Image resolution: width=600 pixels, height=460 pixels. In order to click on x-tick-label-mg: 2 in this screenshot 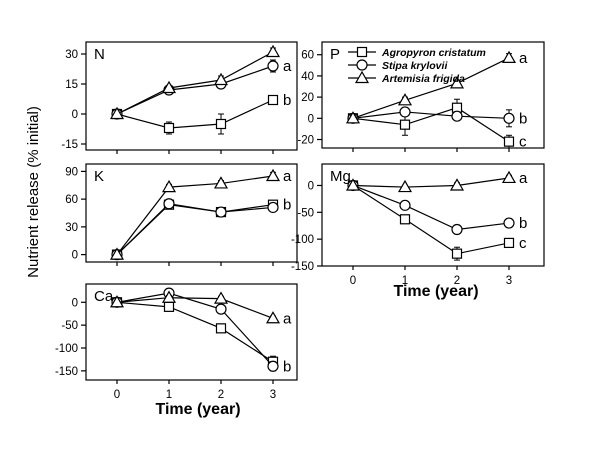, I will do `click(457, 281)`.